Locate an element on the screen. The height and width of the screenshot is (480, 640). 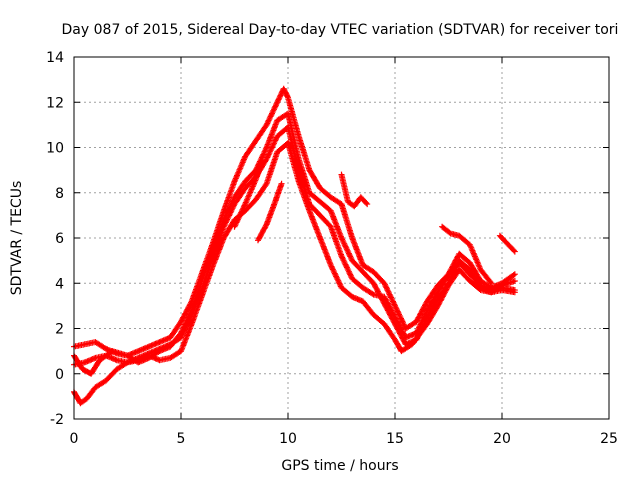
x-tick-label: 20 is located at coordinates (502, 439).